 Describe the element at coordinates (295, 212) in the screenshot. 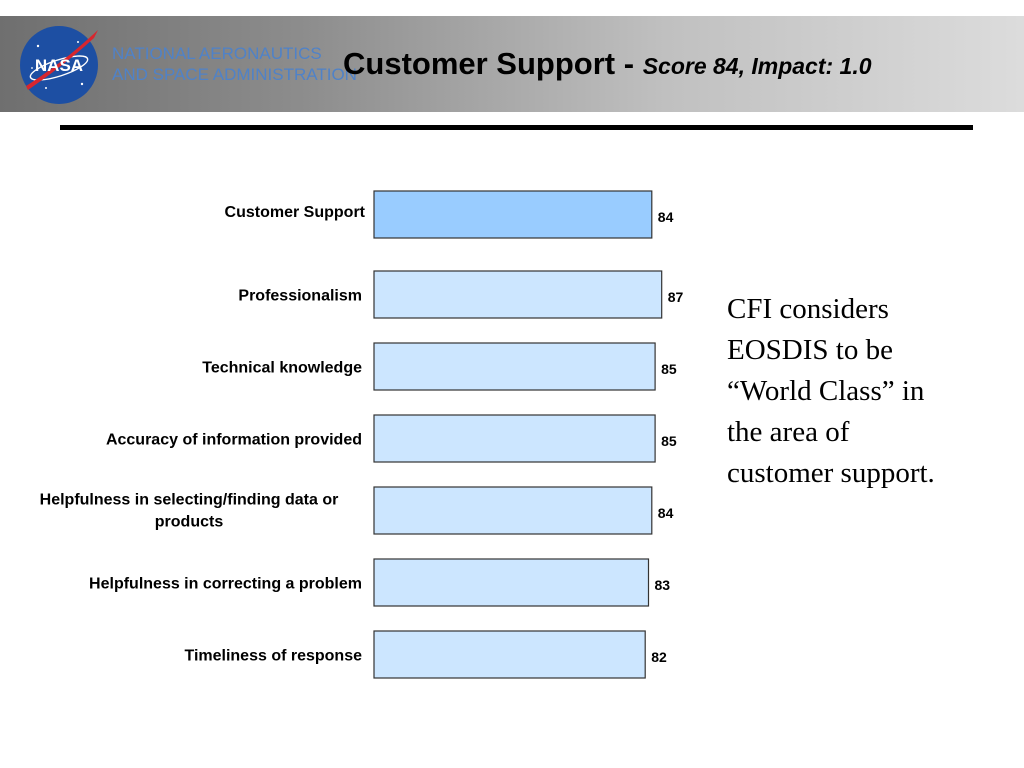

I see `category-label-0: Customer Support` at that location.